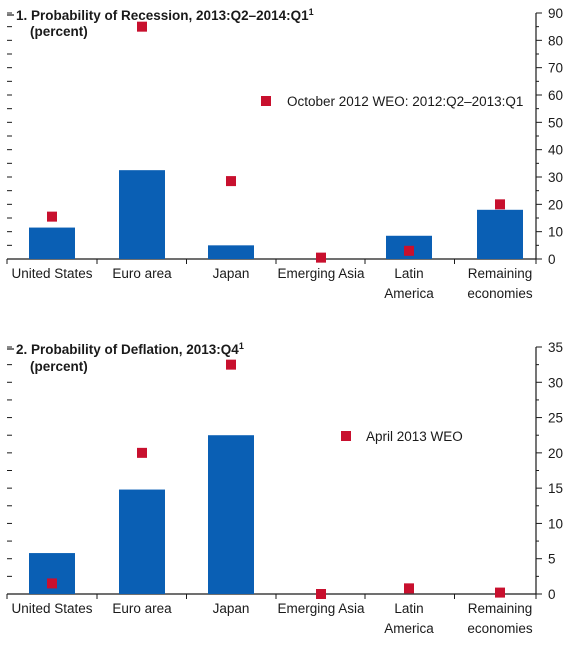  Describe the element at coordinates (555, 488) in the screenshot. I see `y-tick-label: 15` at that location.